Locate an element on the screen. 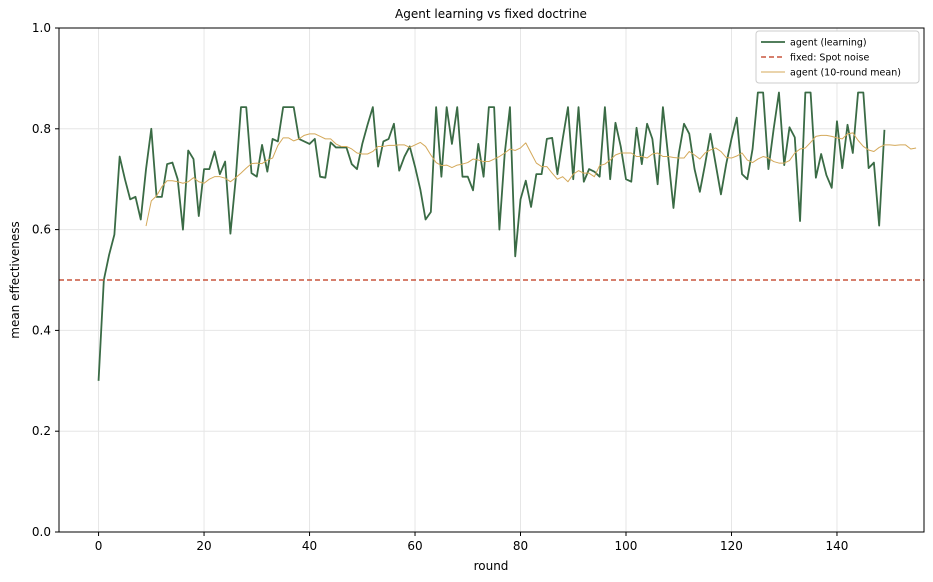 The width and height of the screenshot is (933, 582). x-tick-label: 140 is located at coordinates (837, 546).